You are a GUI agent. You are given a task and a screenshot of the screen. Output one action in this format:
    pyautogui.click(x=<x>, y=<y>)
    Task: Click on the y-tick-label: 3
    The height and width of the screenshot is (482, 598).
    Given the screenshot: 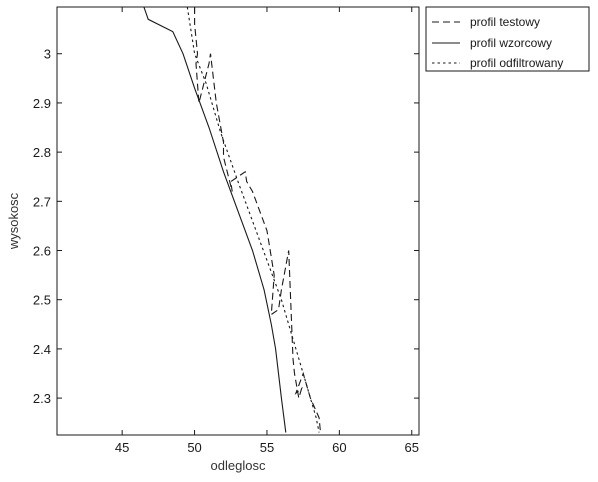 What is the action you would take?
    pyautogui.click(x=47, y=54)
    